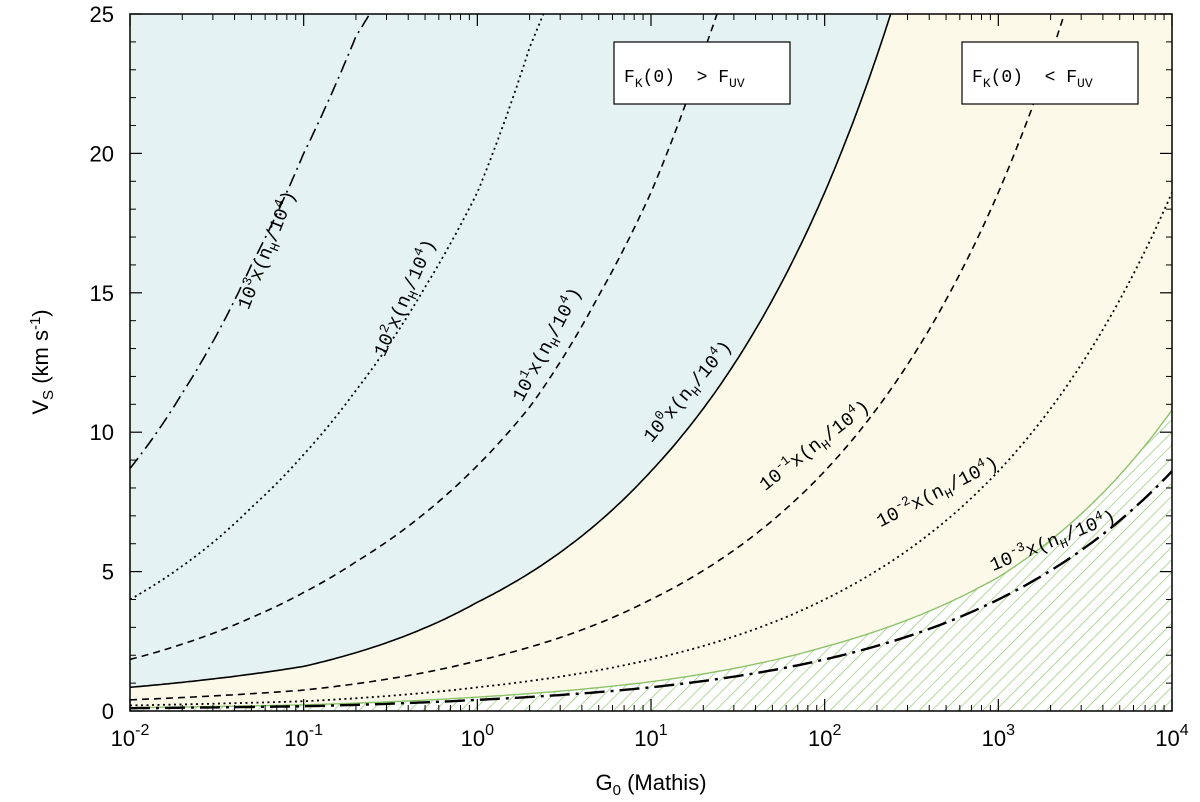 This screenshot has height=802, width=1200. What do you see at coordinates (130, 736) in the screenshot?
I see `x-tick-label: 10⁻²` at bounding box center [130, 736].